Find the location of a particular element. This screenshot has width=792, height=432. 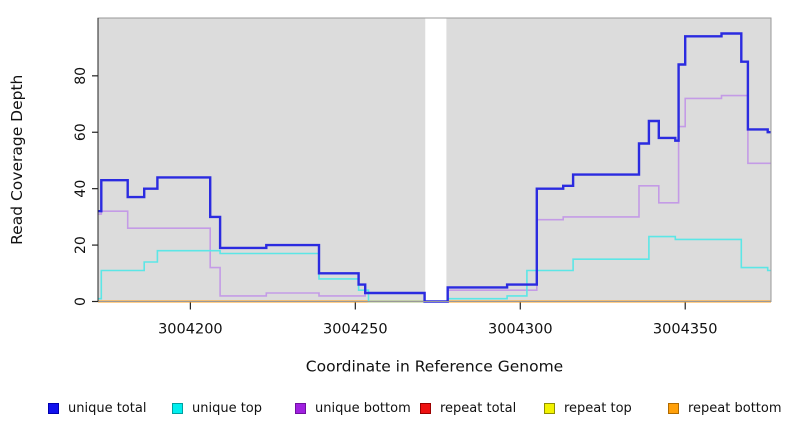

legend-item-unique-top: unique top is located at coordinates (217, 408).